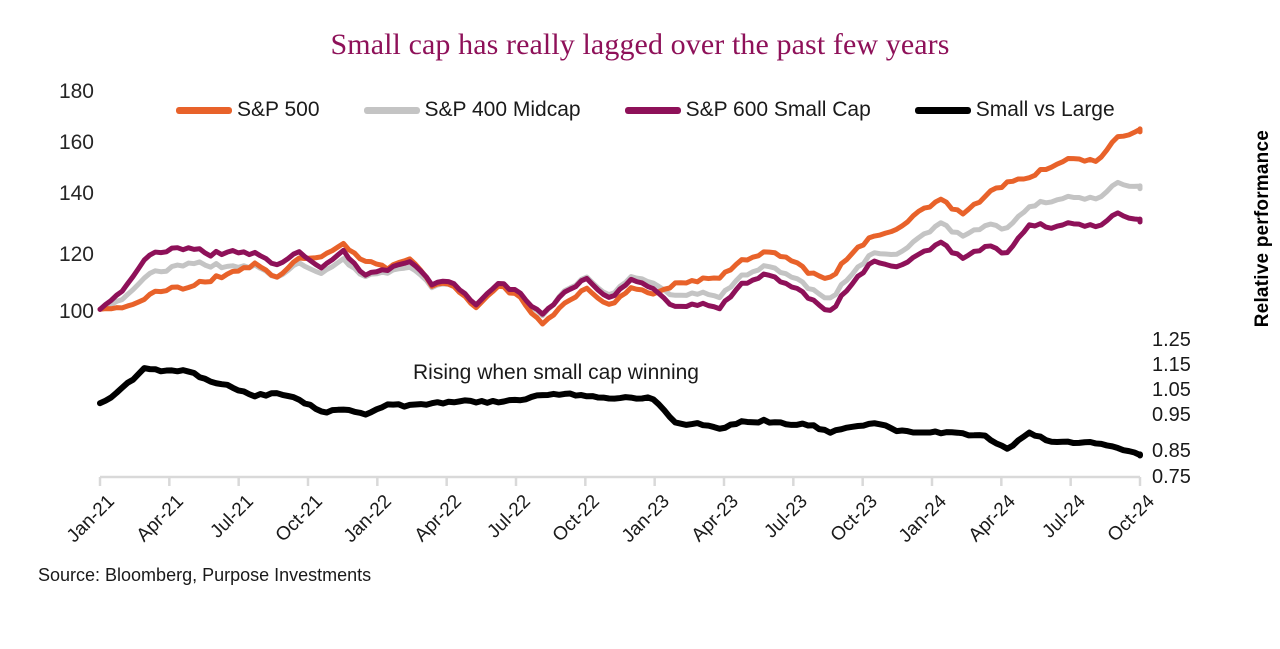 The image size is (1280, 649). Describe the element at coordinates (1171, 477) in the screenshot. I see `y-tick-right-075: 0.75` at that location.